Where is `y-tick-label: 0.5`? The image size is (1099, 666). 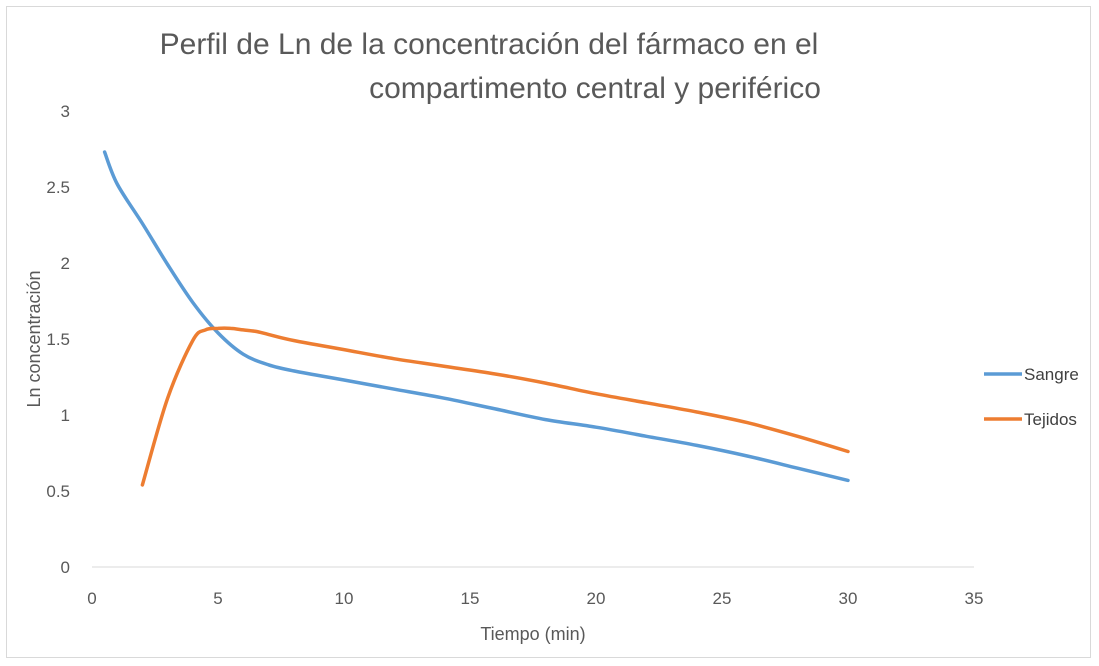
y-tick-label: 0.5 is located at coordinates (58, 491).